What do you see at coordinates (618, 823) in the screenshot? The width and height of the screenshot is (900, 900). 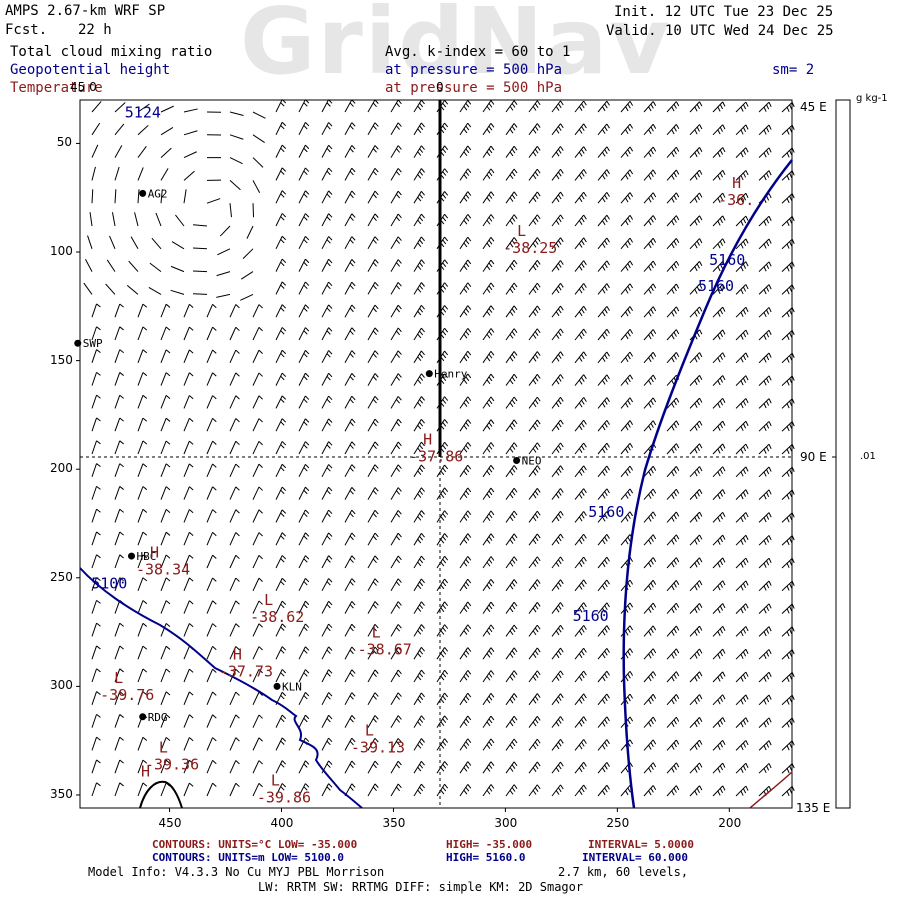 I see `x-tick-label: 250` at bounding box center [618, 823].